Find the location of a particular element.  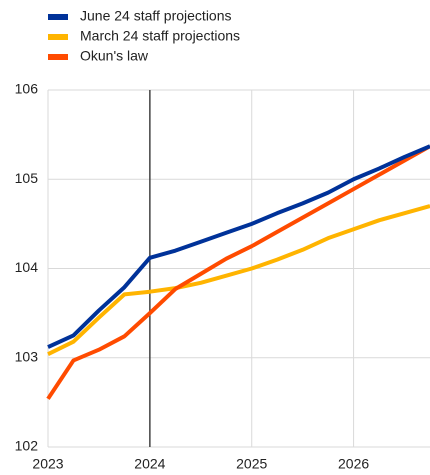

legend-label: Okun's law is located at coordinates (114, 56).